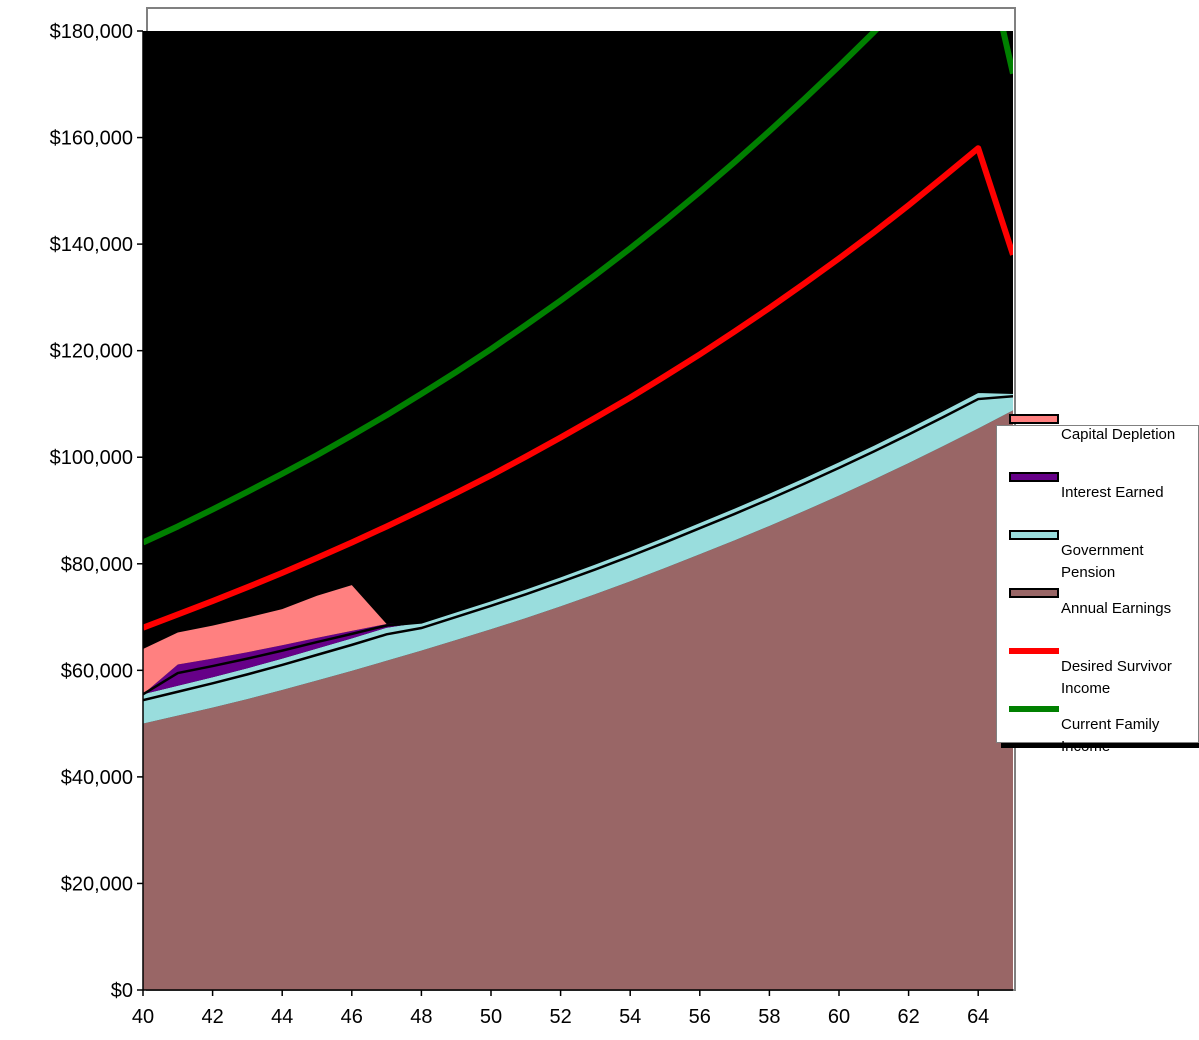 The width and height of the screenshot is (1199, 1040). I want to click on x-tick-label: 46, so click(352, 1017).